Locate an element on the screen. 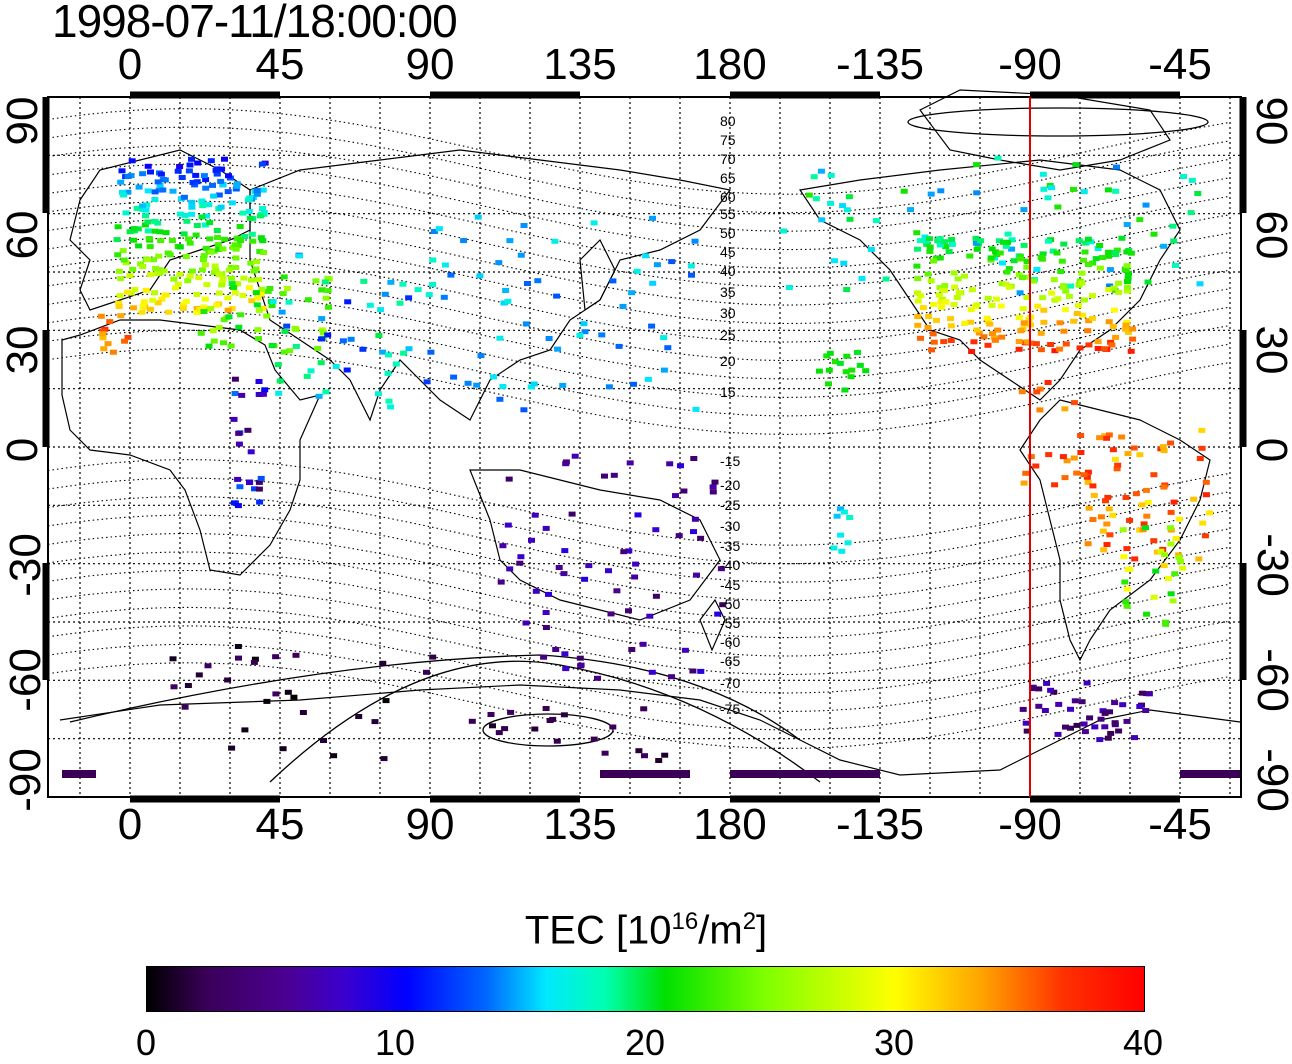 This screenshot has width=1292, height=1064. map-title: 1998-07-11/18:00:00 is located at coordinates (255, 23).